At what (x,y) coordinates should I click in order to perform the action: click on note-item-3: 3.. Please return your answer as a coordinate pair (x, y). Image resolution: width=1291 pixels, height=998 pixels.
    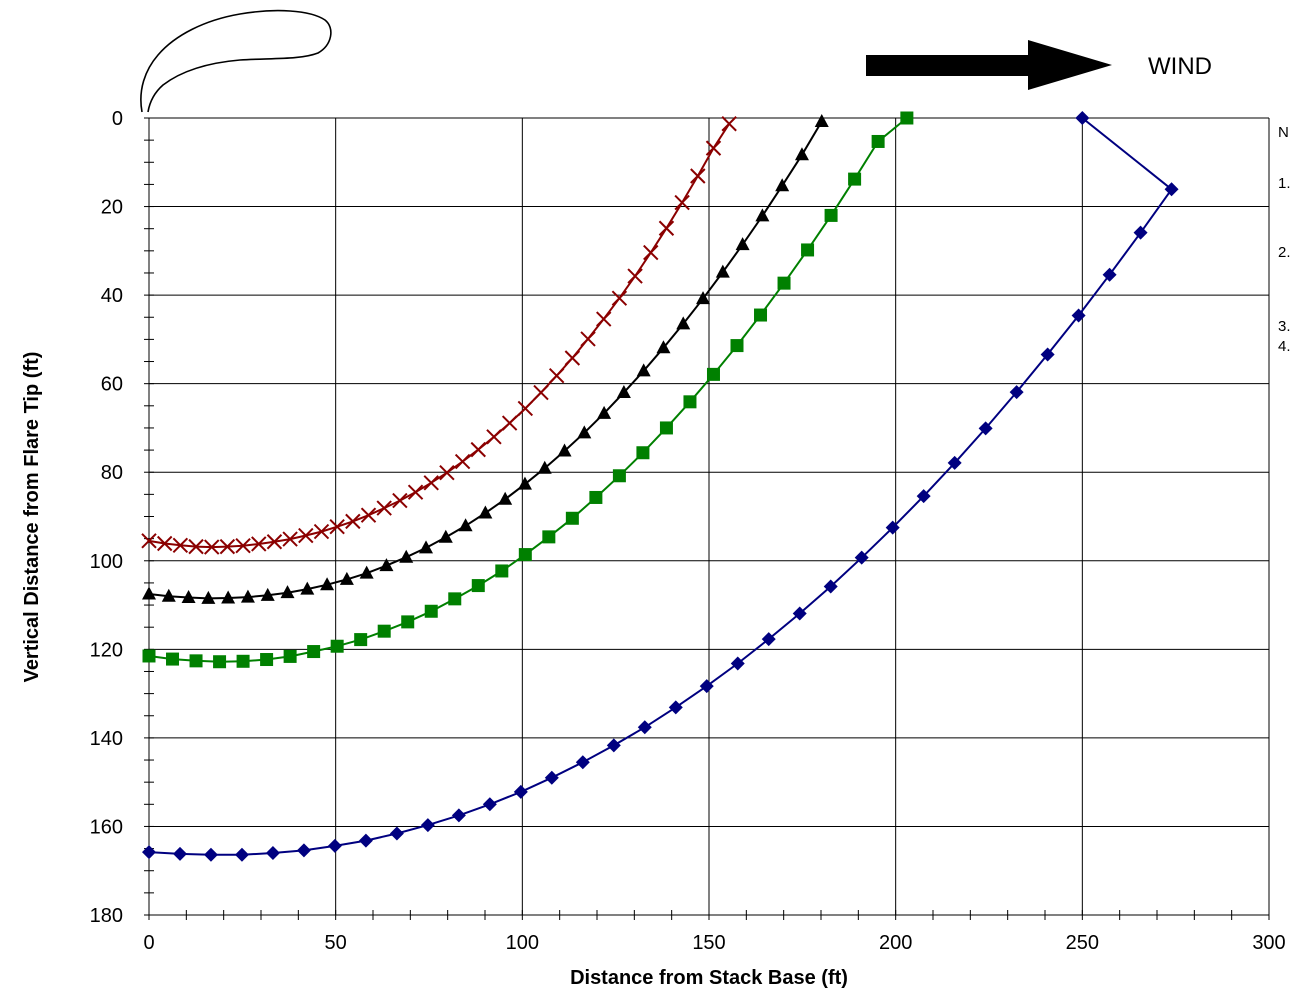
    Looking at the image, I should click on (1284, 326).